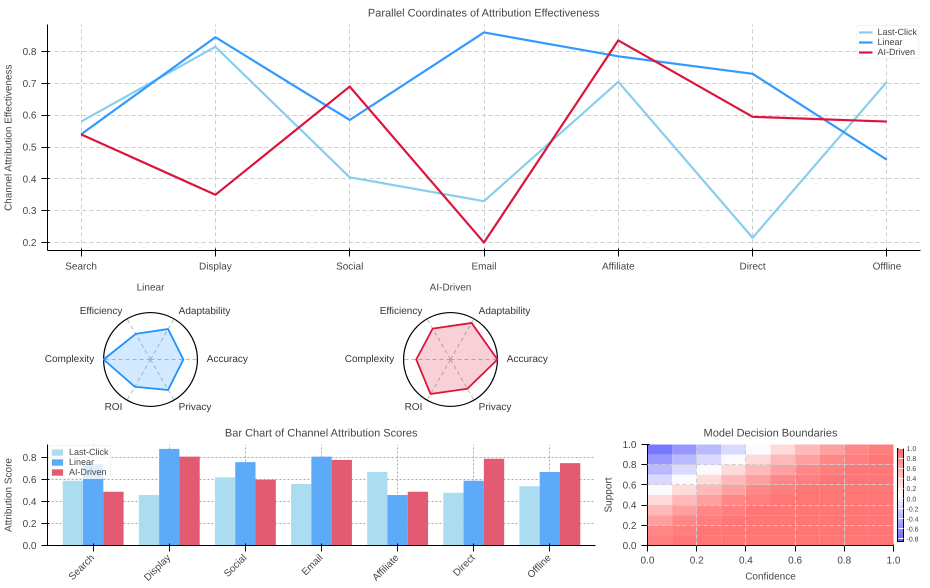  I want to click on x-tick-label: Display, so click(215, 267).